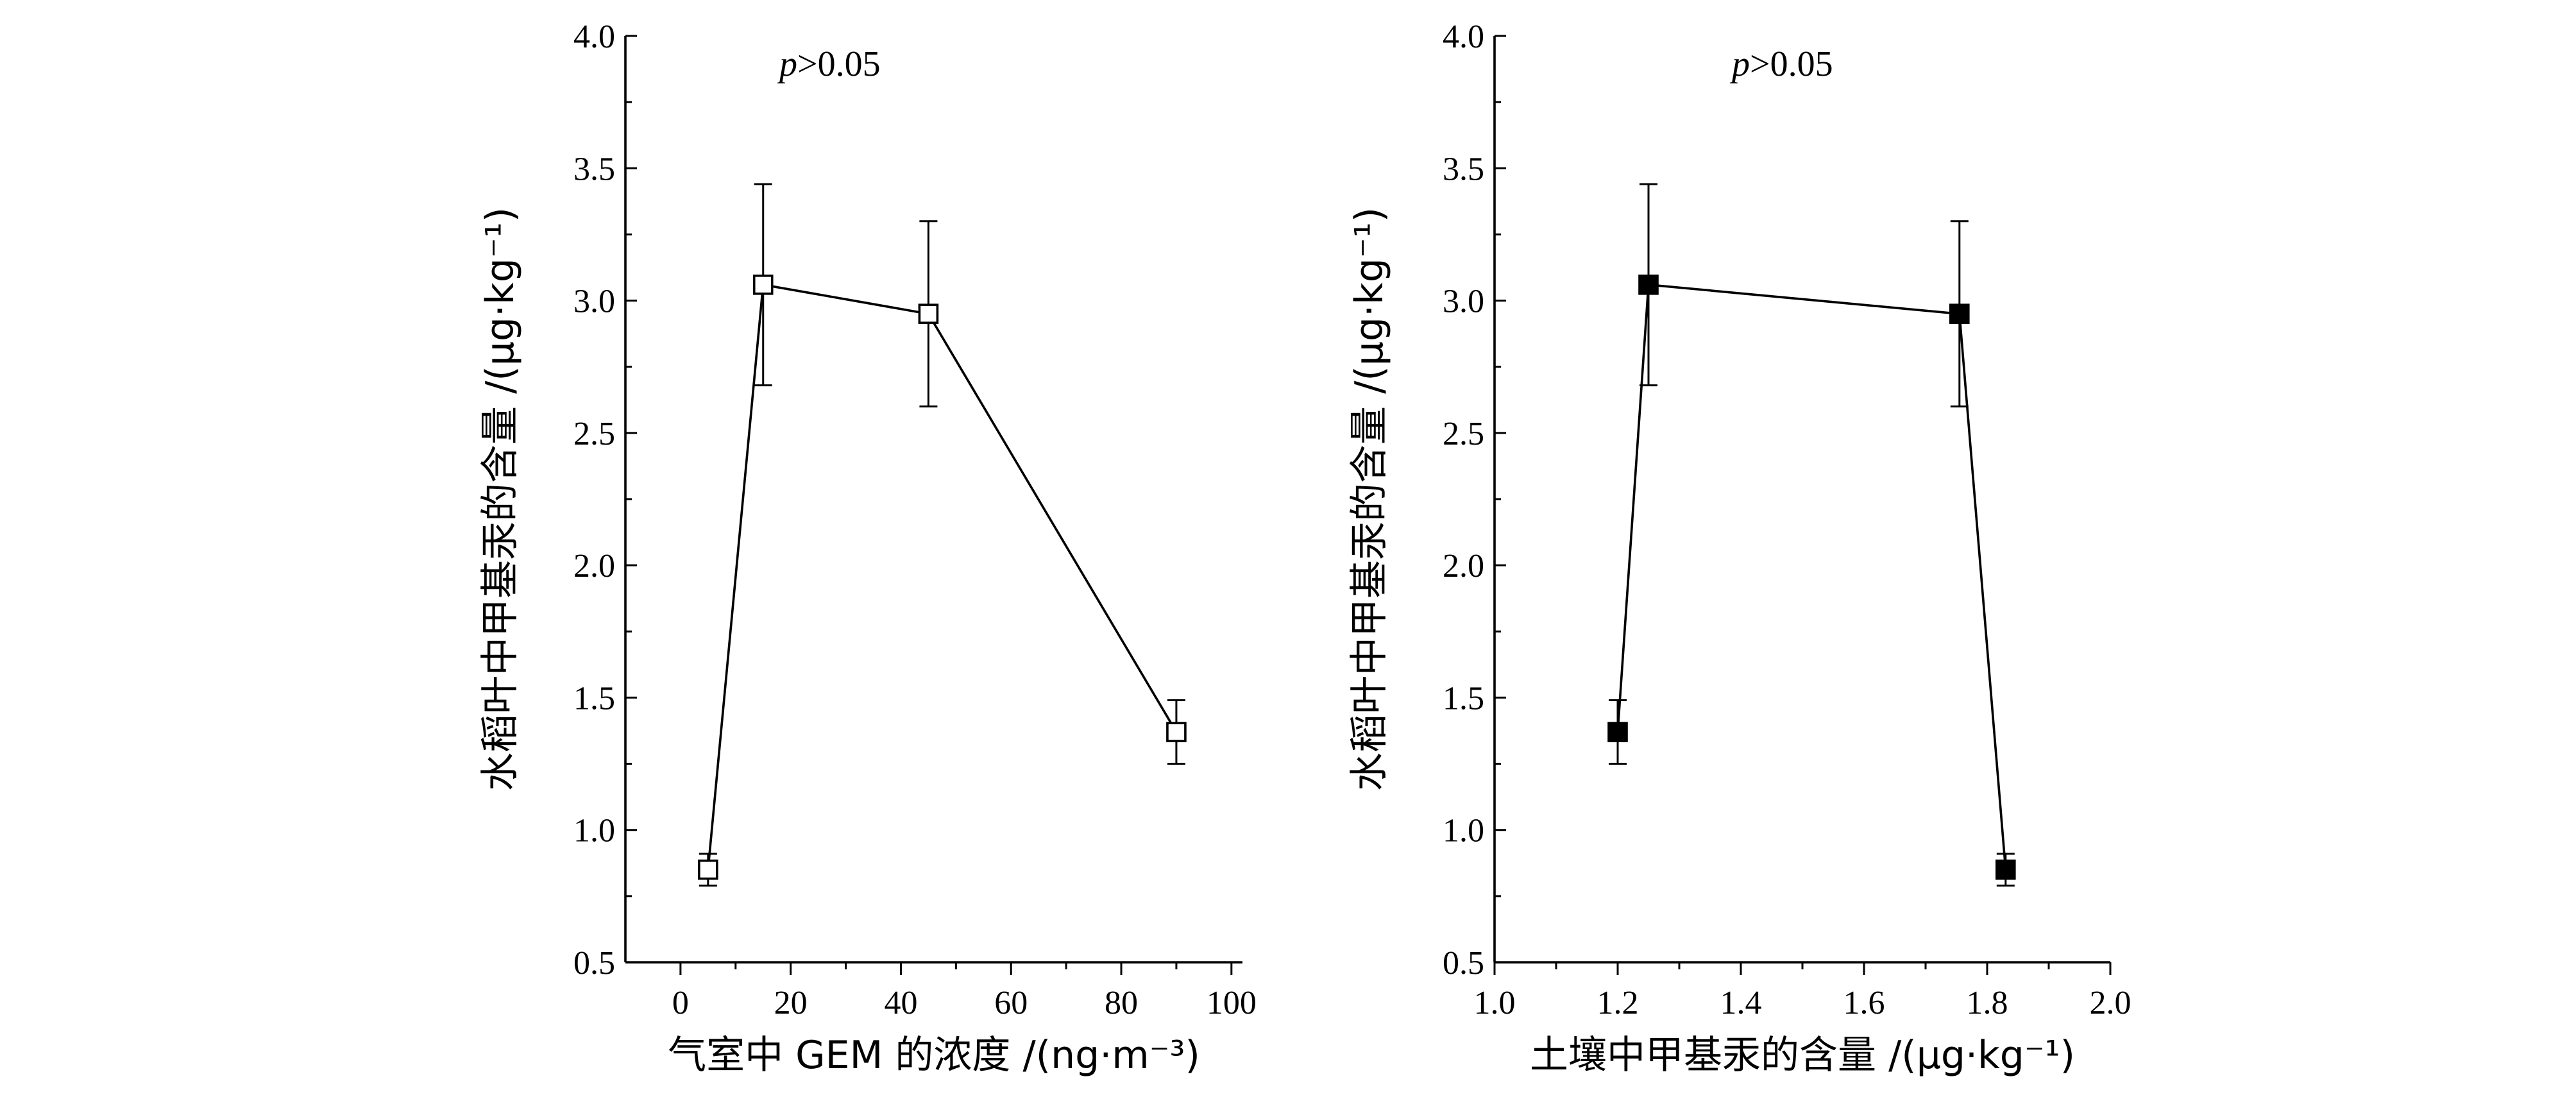  Describe the element at coordinates (1618, 1003) in the screenshot. I see `x-tick-label: 1.2` at that location.